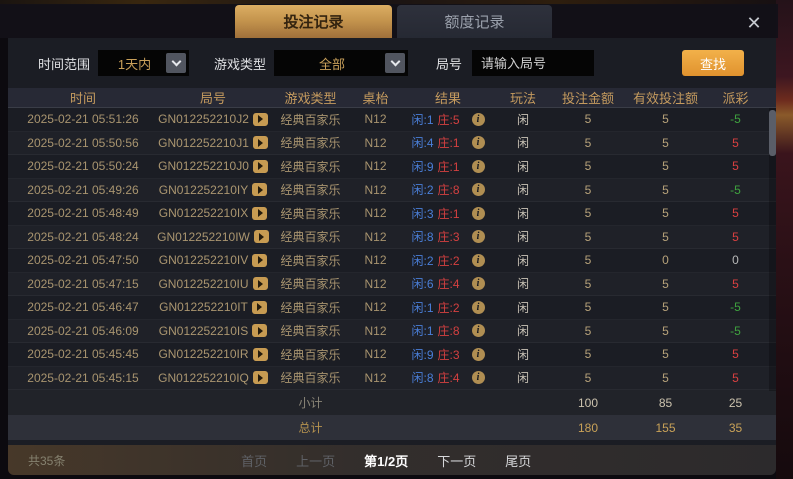 This screenshot has width=793, height=479. I want to click on row-result: 闲:3 庄:1 i, so click(448, 213).